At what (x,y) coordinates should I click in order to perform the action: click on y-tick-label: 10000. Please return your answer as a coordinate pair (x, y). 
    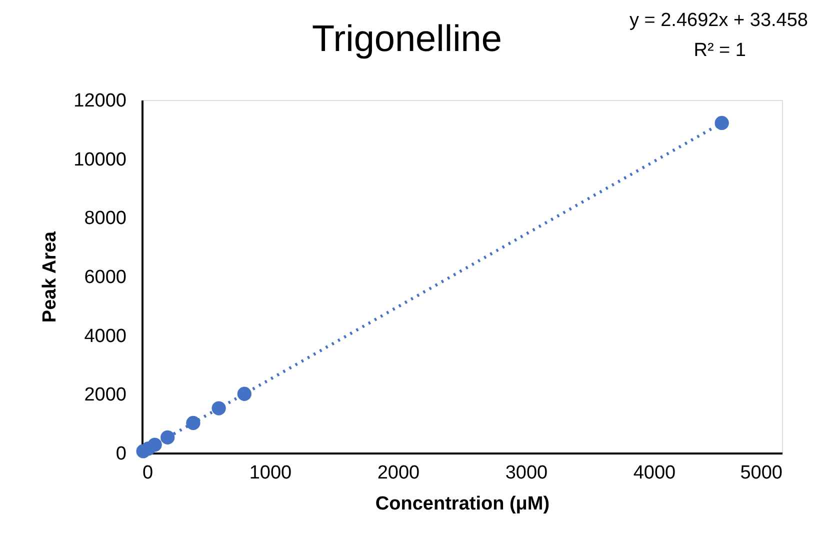
    Looking at the image, I should click on (100, 159).